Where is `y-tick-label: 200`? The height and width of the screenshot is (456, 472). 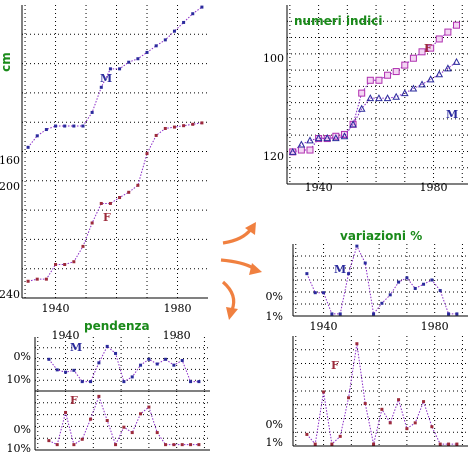
y-tick-label: 200 is located at coordinates (10, 186).